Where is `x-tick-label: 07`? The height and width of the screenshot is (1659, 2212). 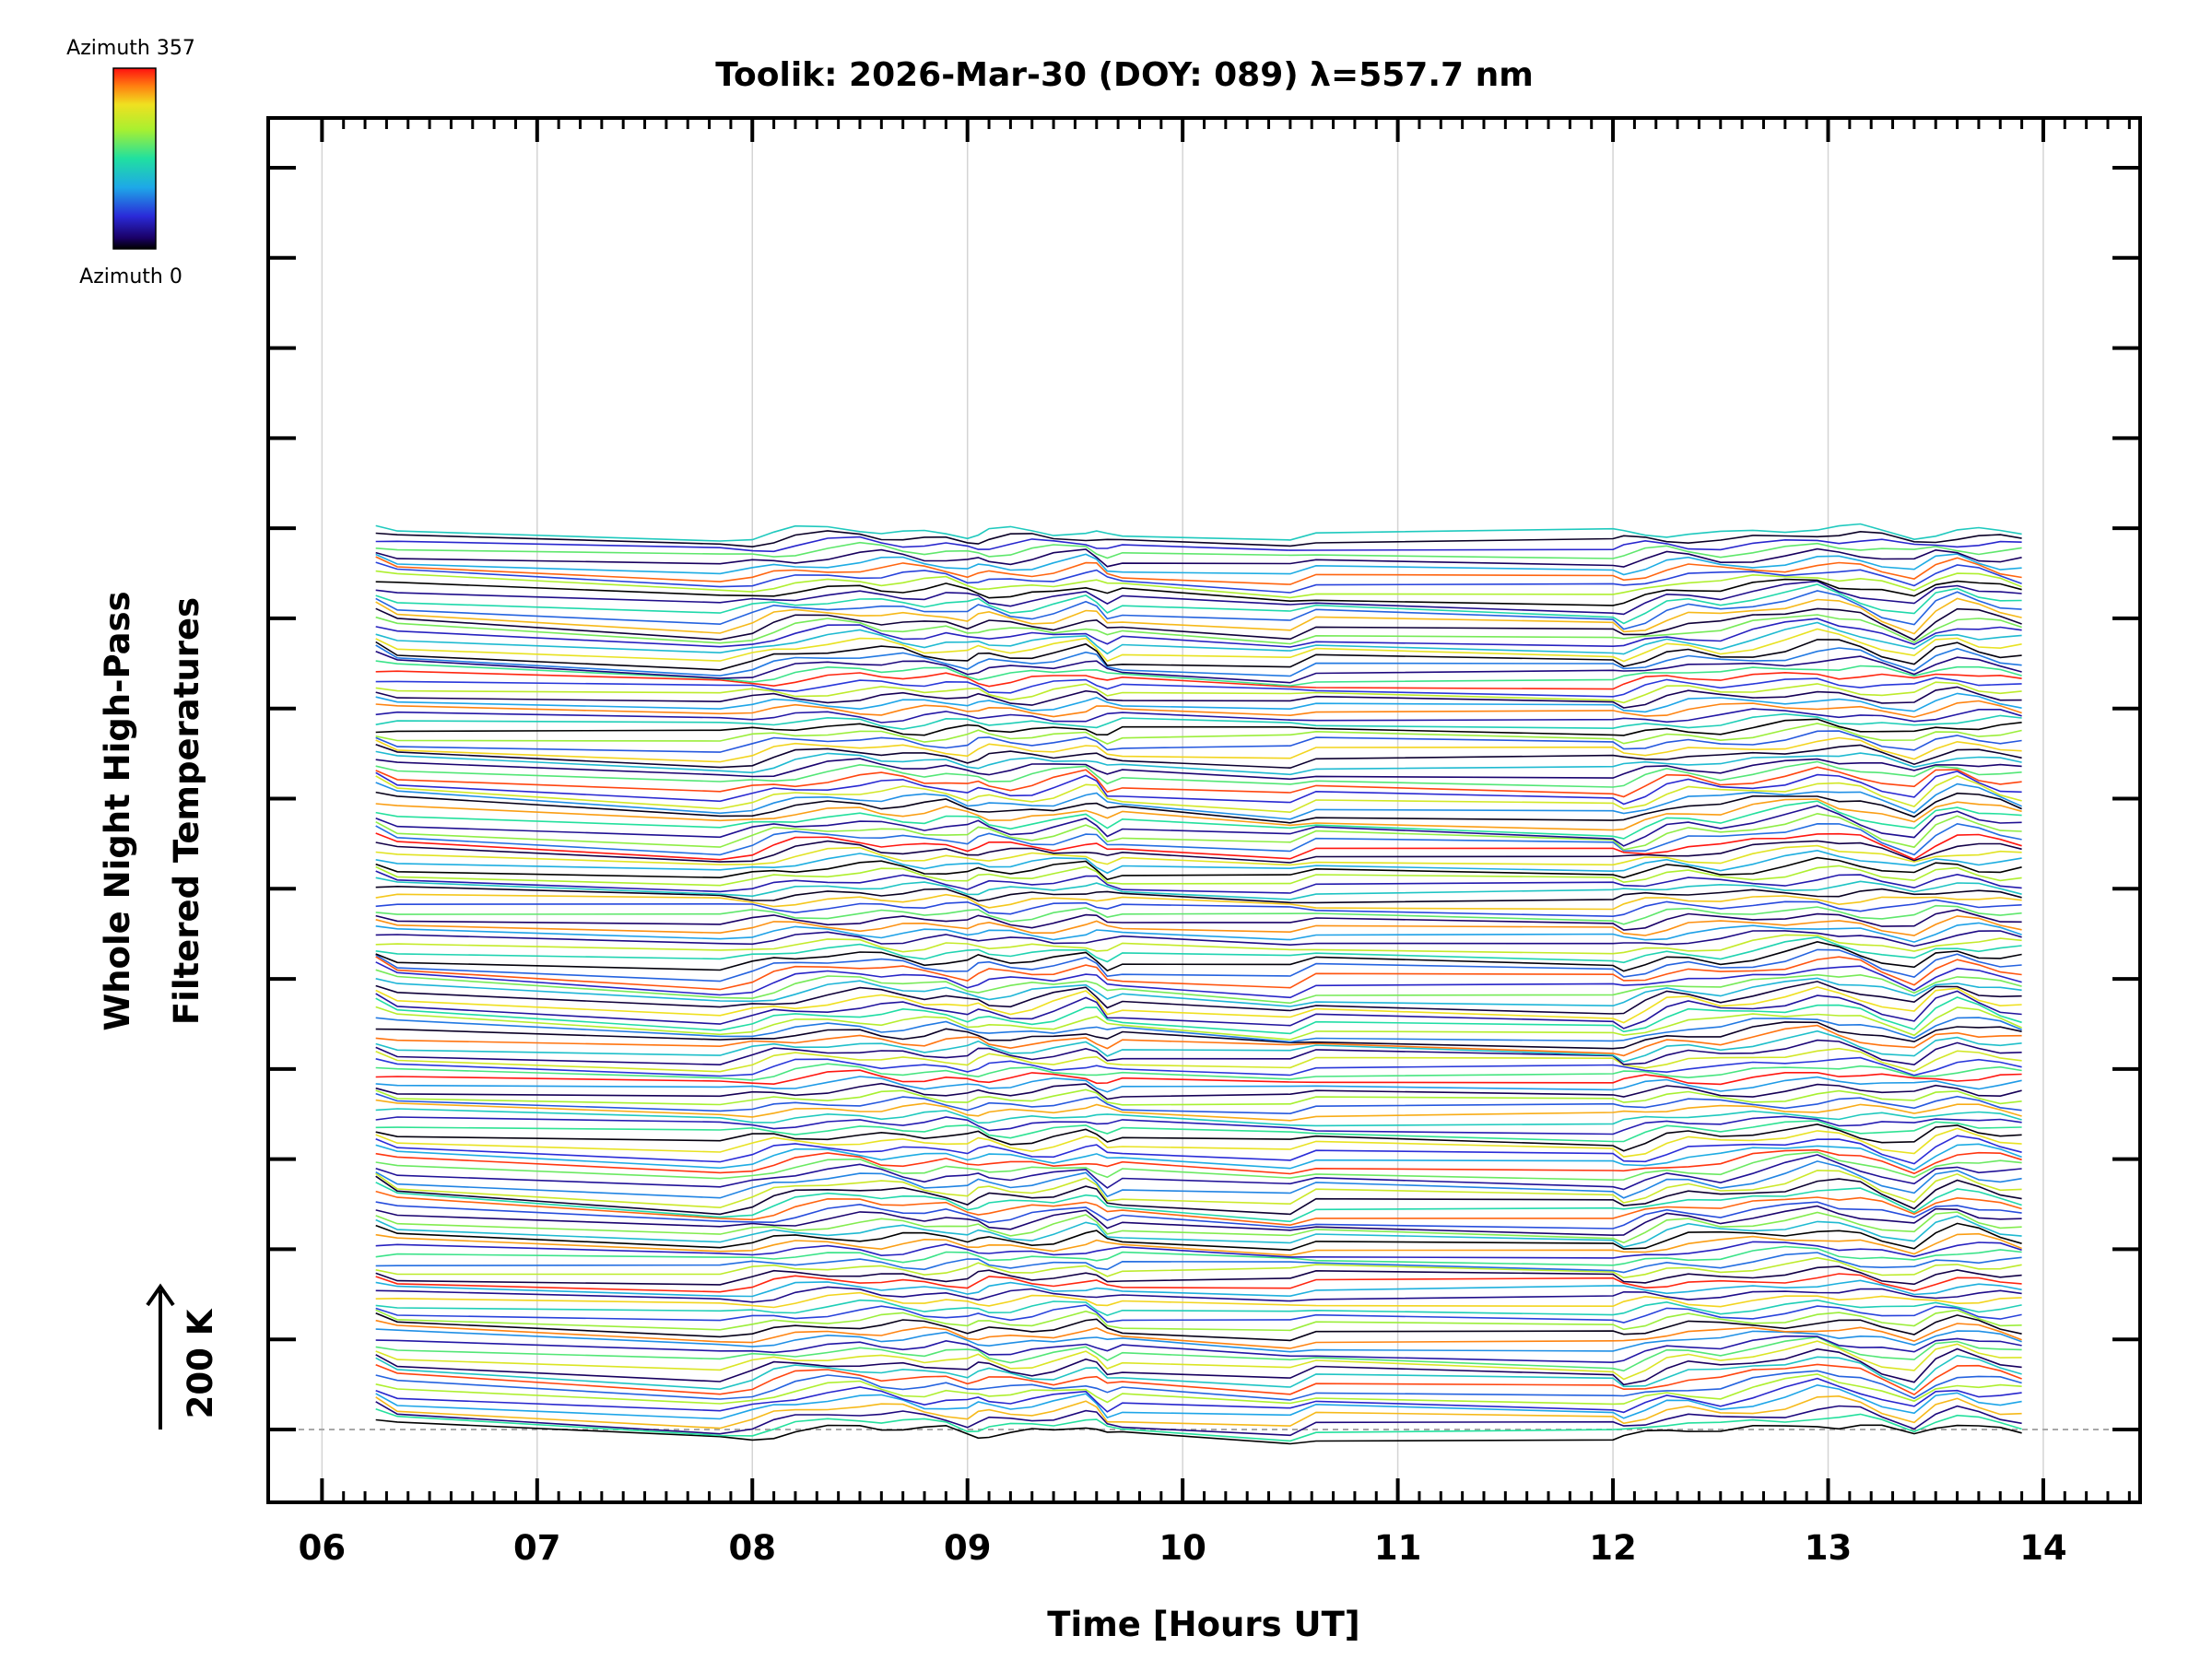
x-tick-label: 07 is located at coordinates (537, 1548).